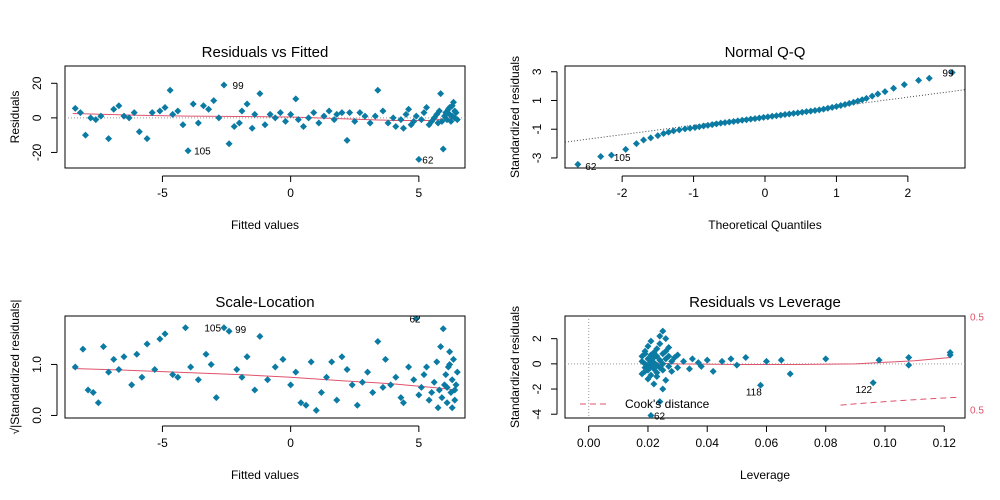 The width and height of the screenshot is (1000, 500). What do you see at coordinates (796, 361) in the screenshot?
I see `smoother-line` at bounding box center [796, 361].